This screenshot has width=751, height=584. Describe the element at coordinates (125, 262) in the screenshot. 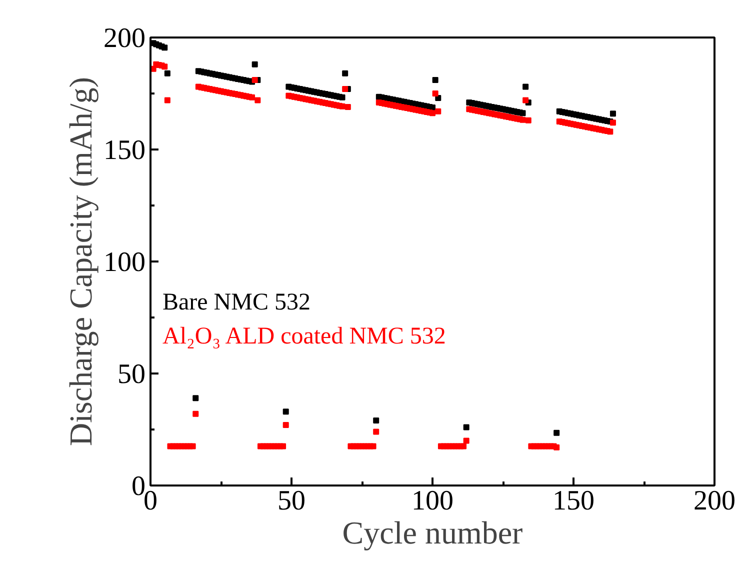

I see `y-tick-label: 100` at that location.